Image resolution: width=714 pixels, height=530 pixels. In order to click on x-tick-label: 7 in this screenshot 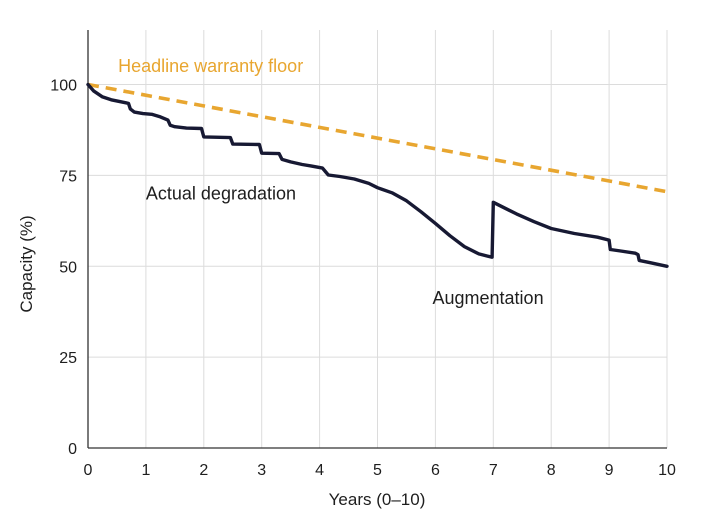, I will do `click(493, 470)`.